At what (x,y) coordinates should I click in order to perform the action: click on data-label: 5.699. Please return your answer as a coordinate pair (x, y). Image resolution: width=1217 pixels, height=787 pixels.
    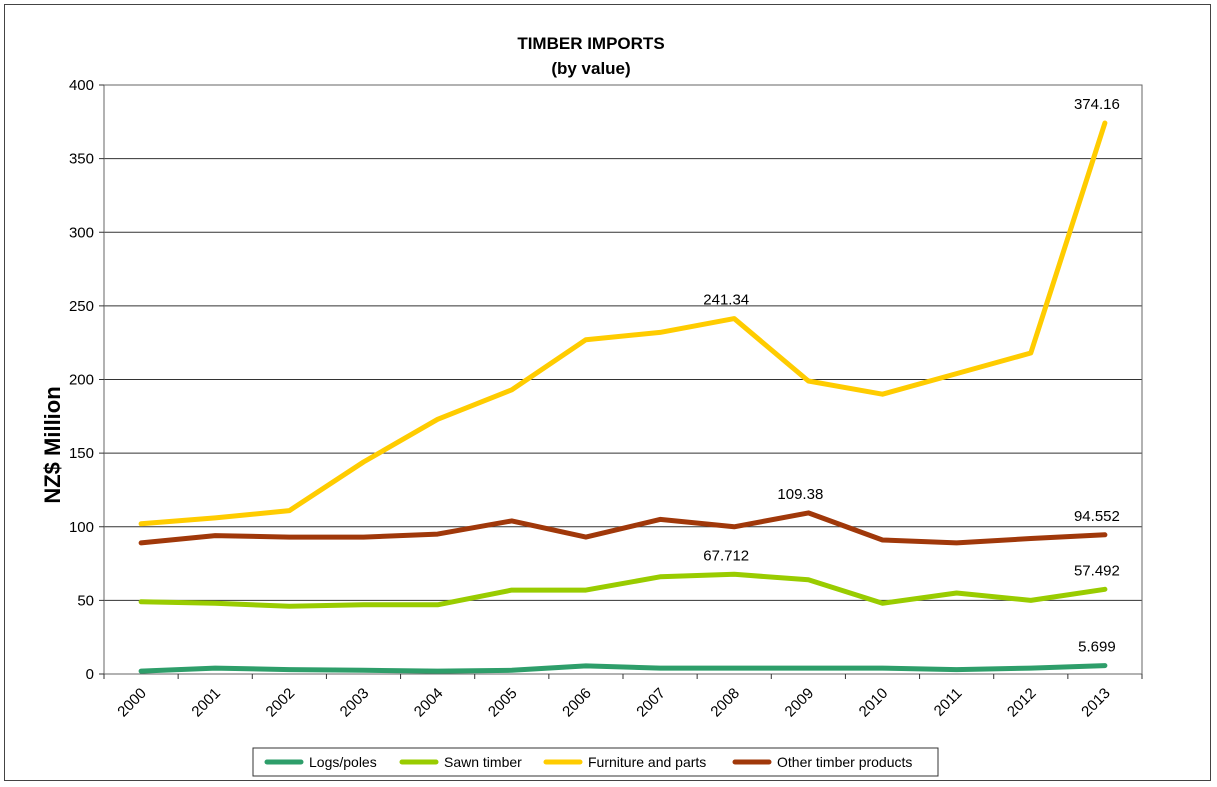
    Looking at the image, I should click on (1097, 647).